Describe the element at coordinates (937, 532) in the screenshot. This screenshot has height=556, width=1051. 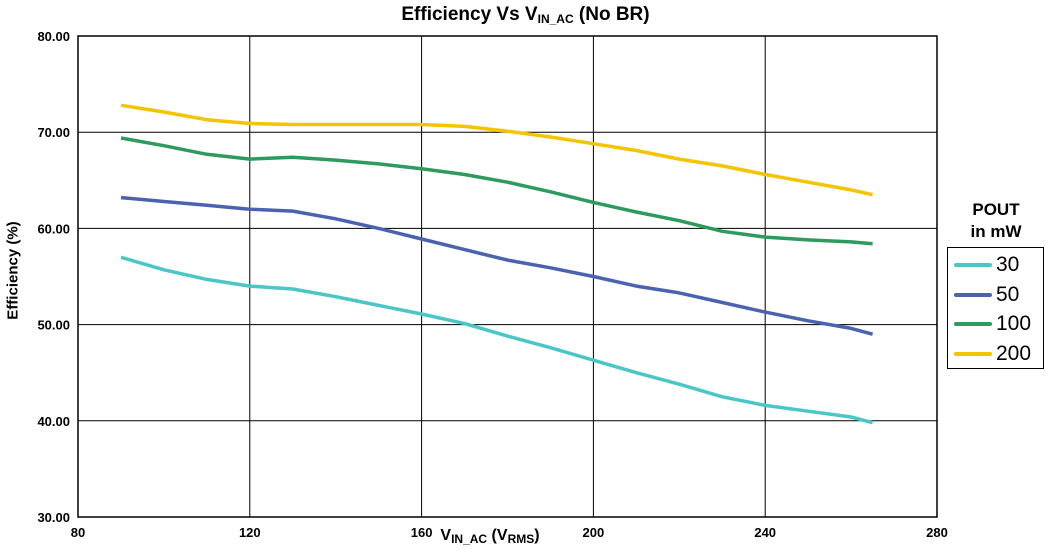
I see `x-tick-label: 280` at that location.